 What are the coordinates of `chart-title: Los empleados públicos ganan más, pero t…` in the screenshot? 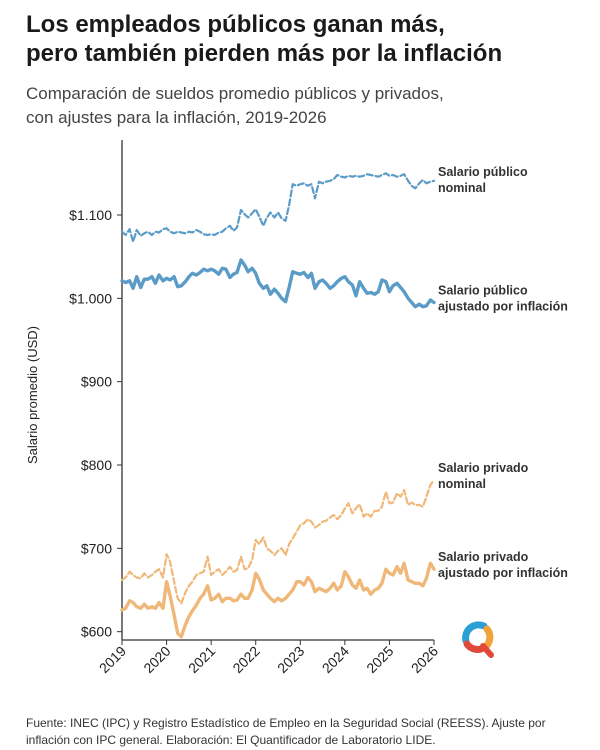 It's located at (306, 39).